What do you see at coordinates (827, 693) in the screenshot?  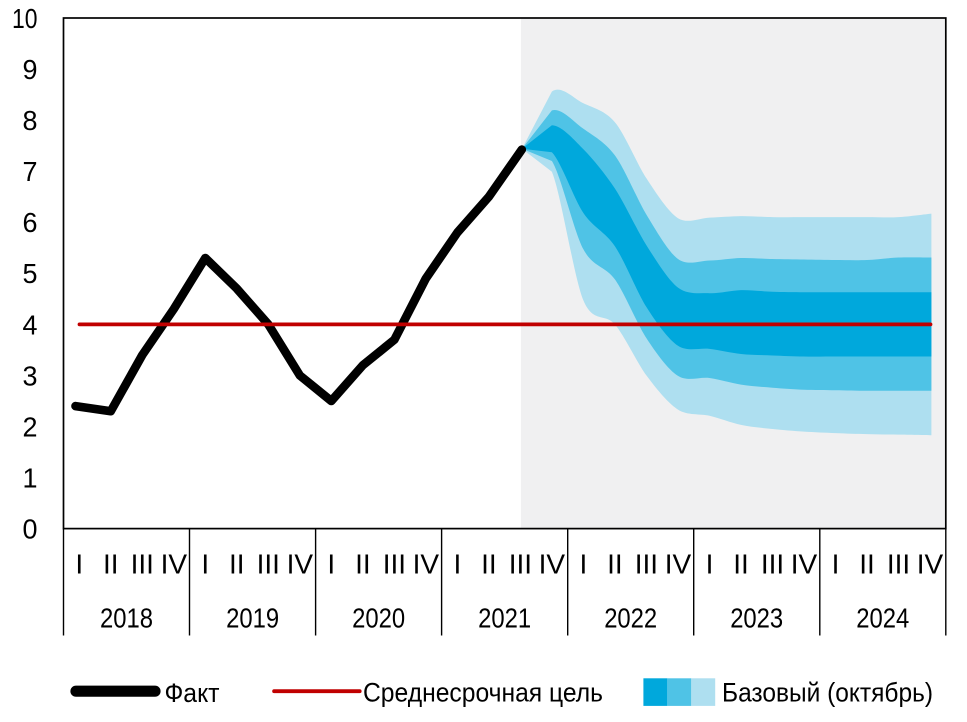 I see `svg-text: Базовый (октябрь)` at bounding box center [827, 693].